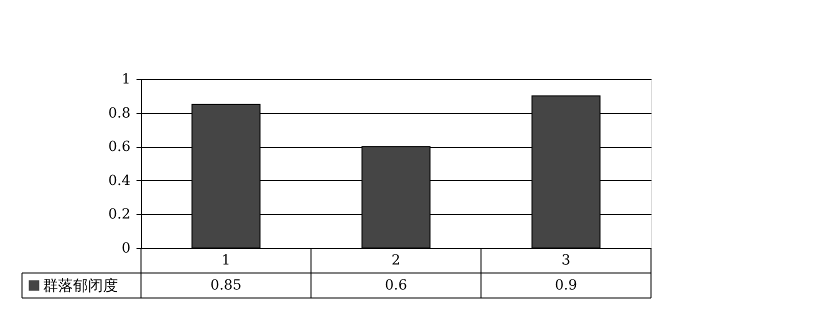  Describe the element at coordinates (226, 260) in the screenshot. I see `x-tick-label: 1` at that location.